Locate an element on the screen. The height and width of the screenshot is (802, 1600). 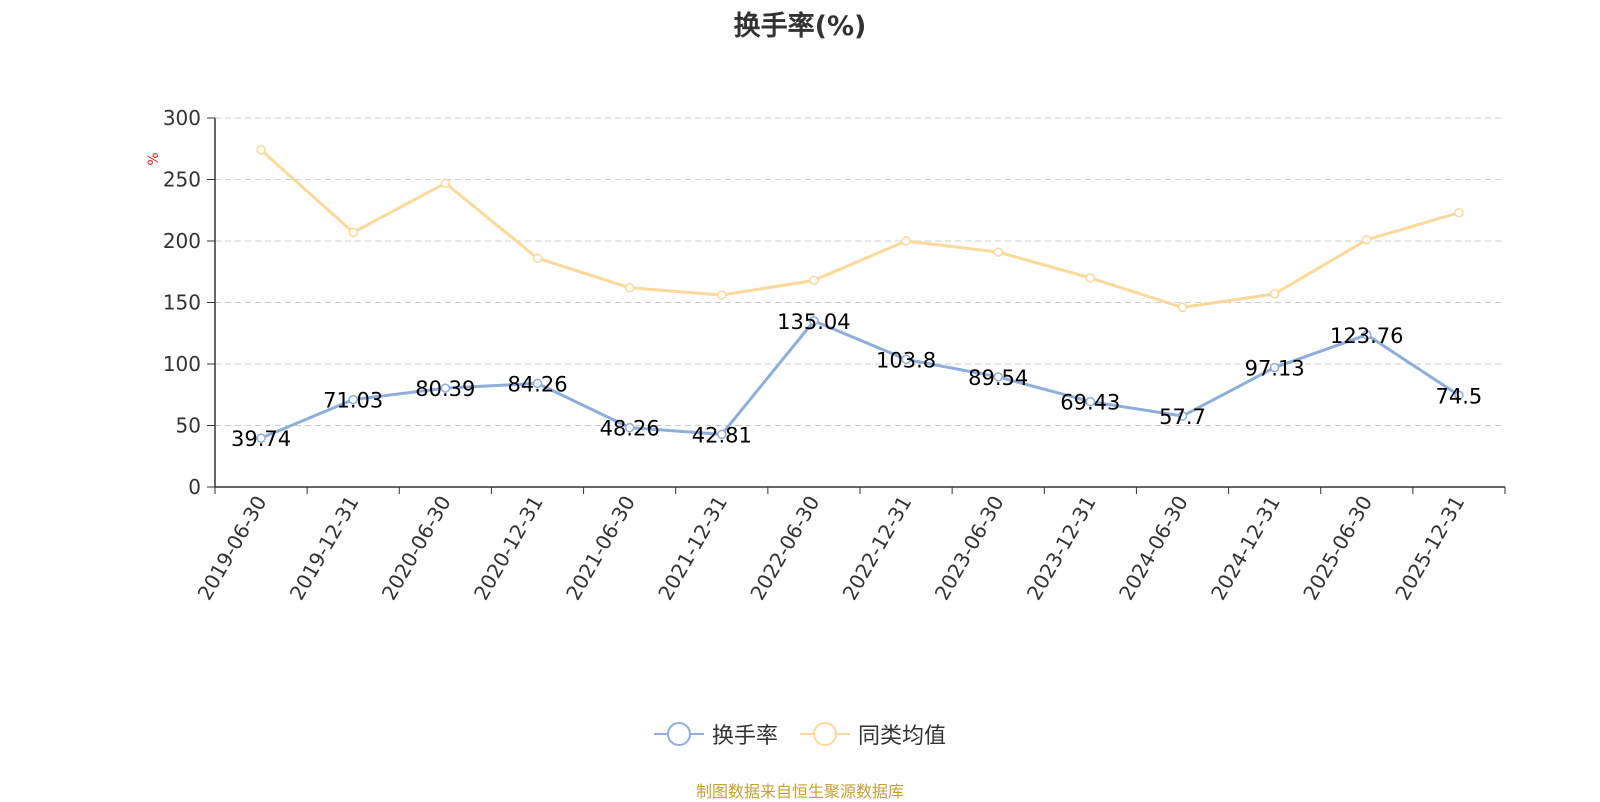
data-label: 103.8 is located at coordinates (906, 360).